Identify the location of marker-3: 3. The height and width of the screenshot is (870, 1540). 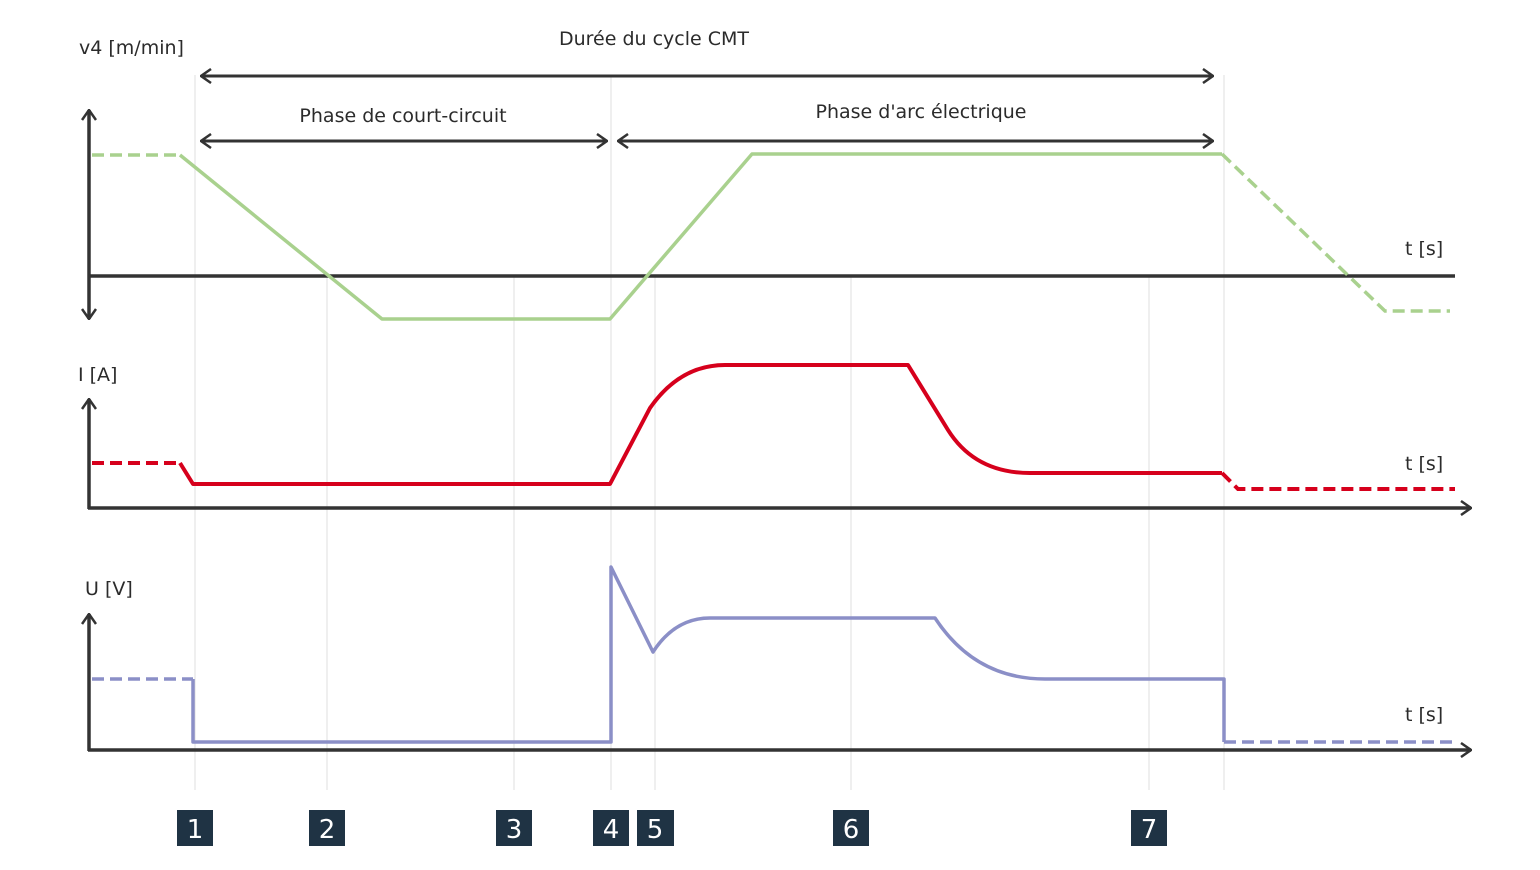
(514, 828).